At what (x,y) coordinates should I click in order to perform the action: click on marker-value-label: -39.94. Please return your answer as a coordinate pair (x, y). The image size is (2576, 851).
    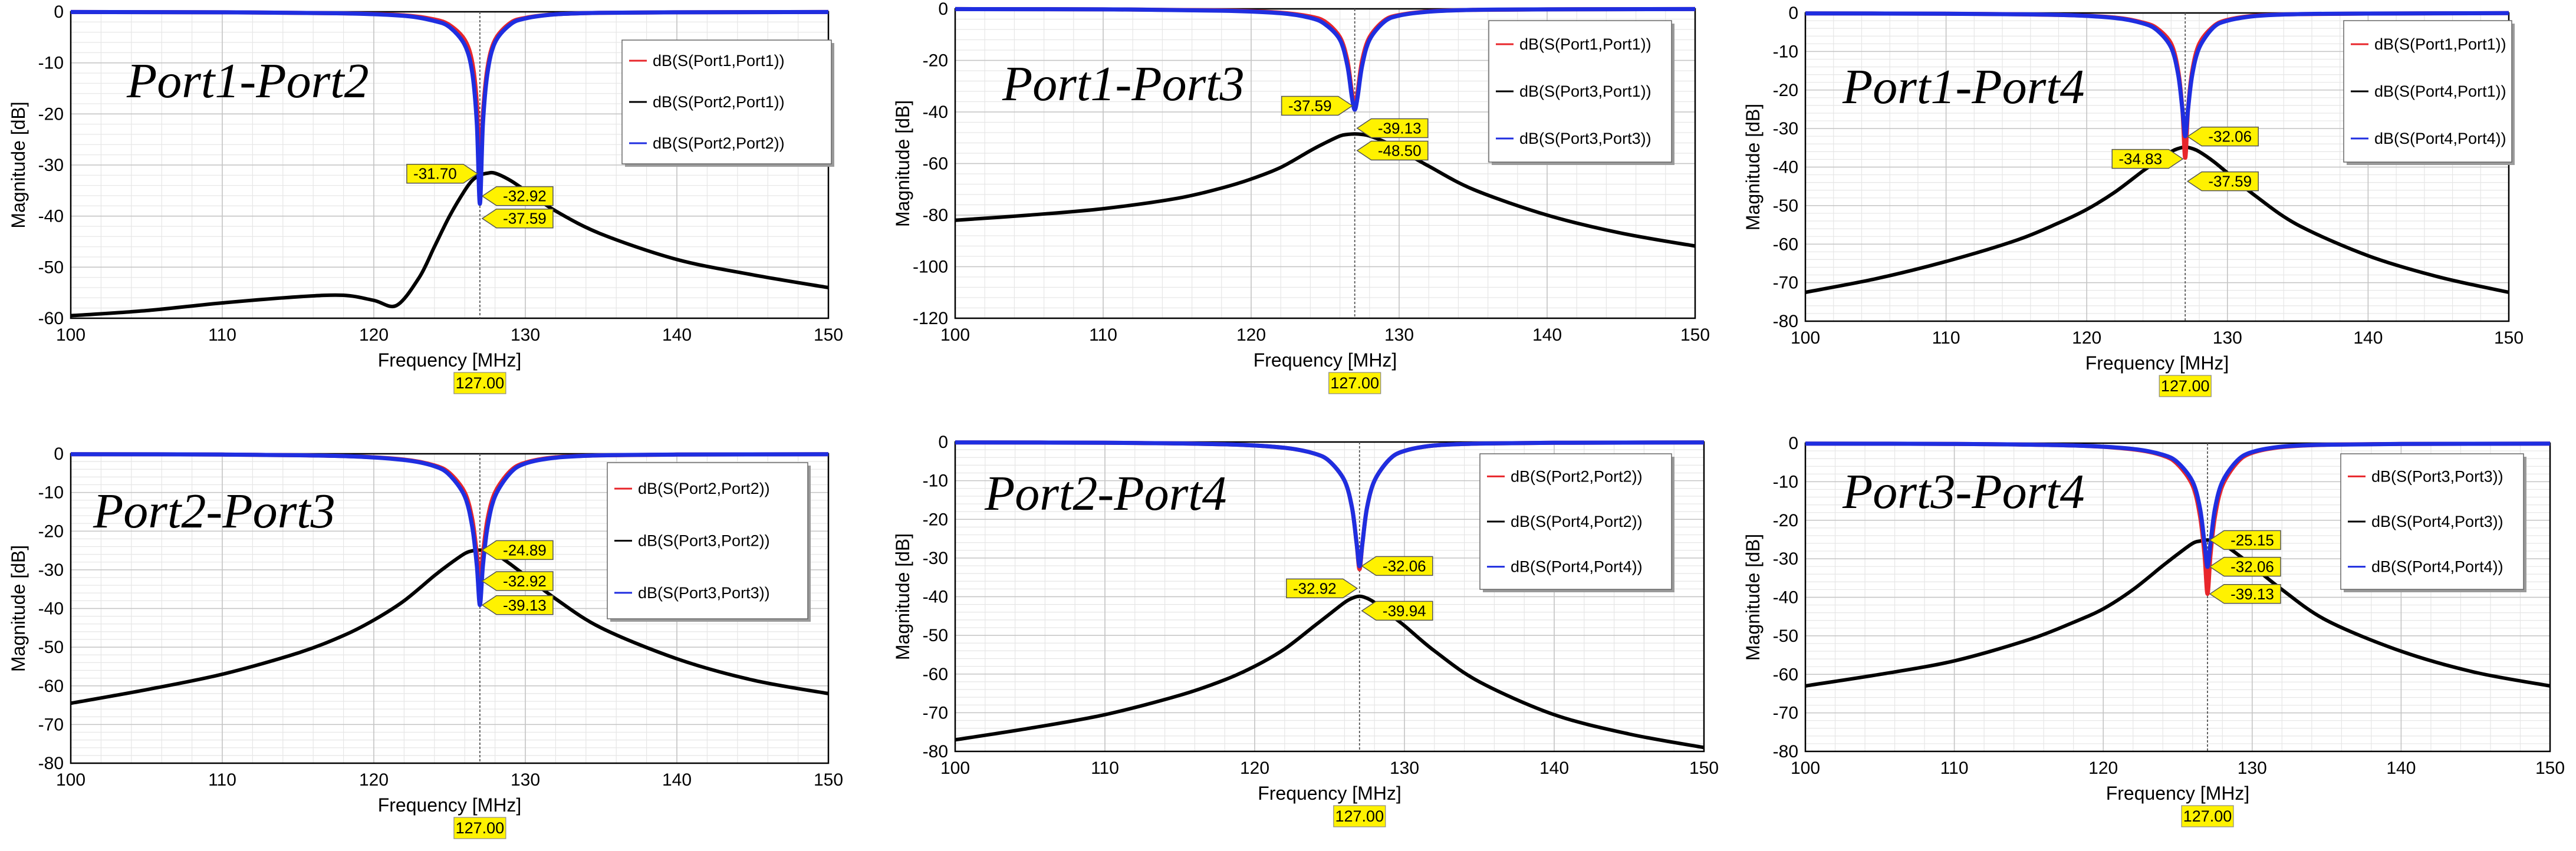
    Looking at the image, I should click on (1404, 610).